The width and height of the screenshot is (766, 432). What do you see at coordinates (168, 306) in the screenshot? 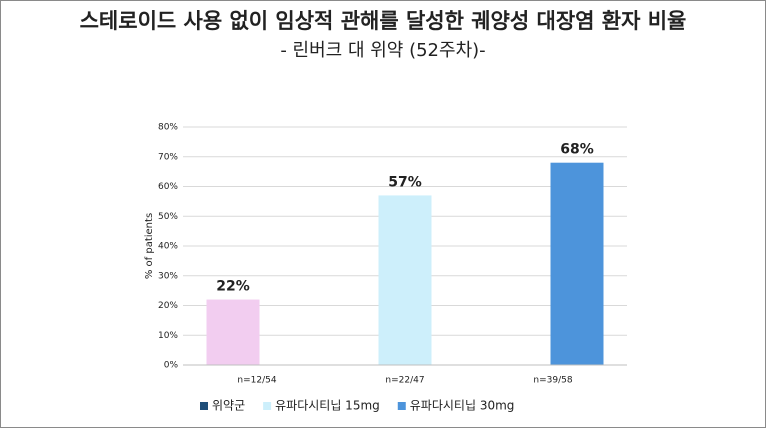
I see `y-tick-label: 20%` at bounding box center [168, 306].